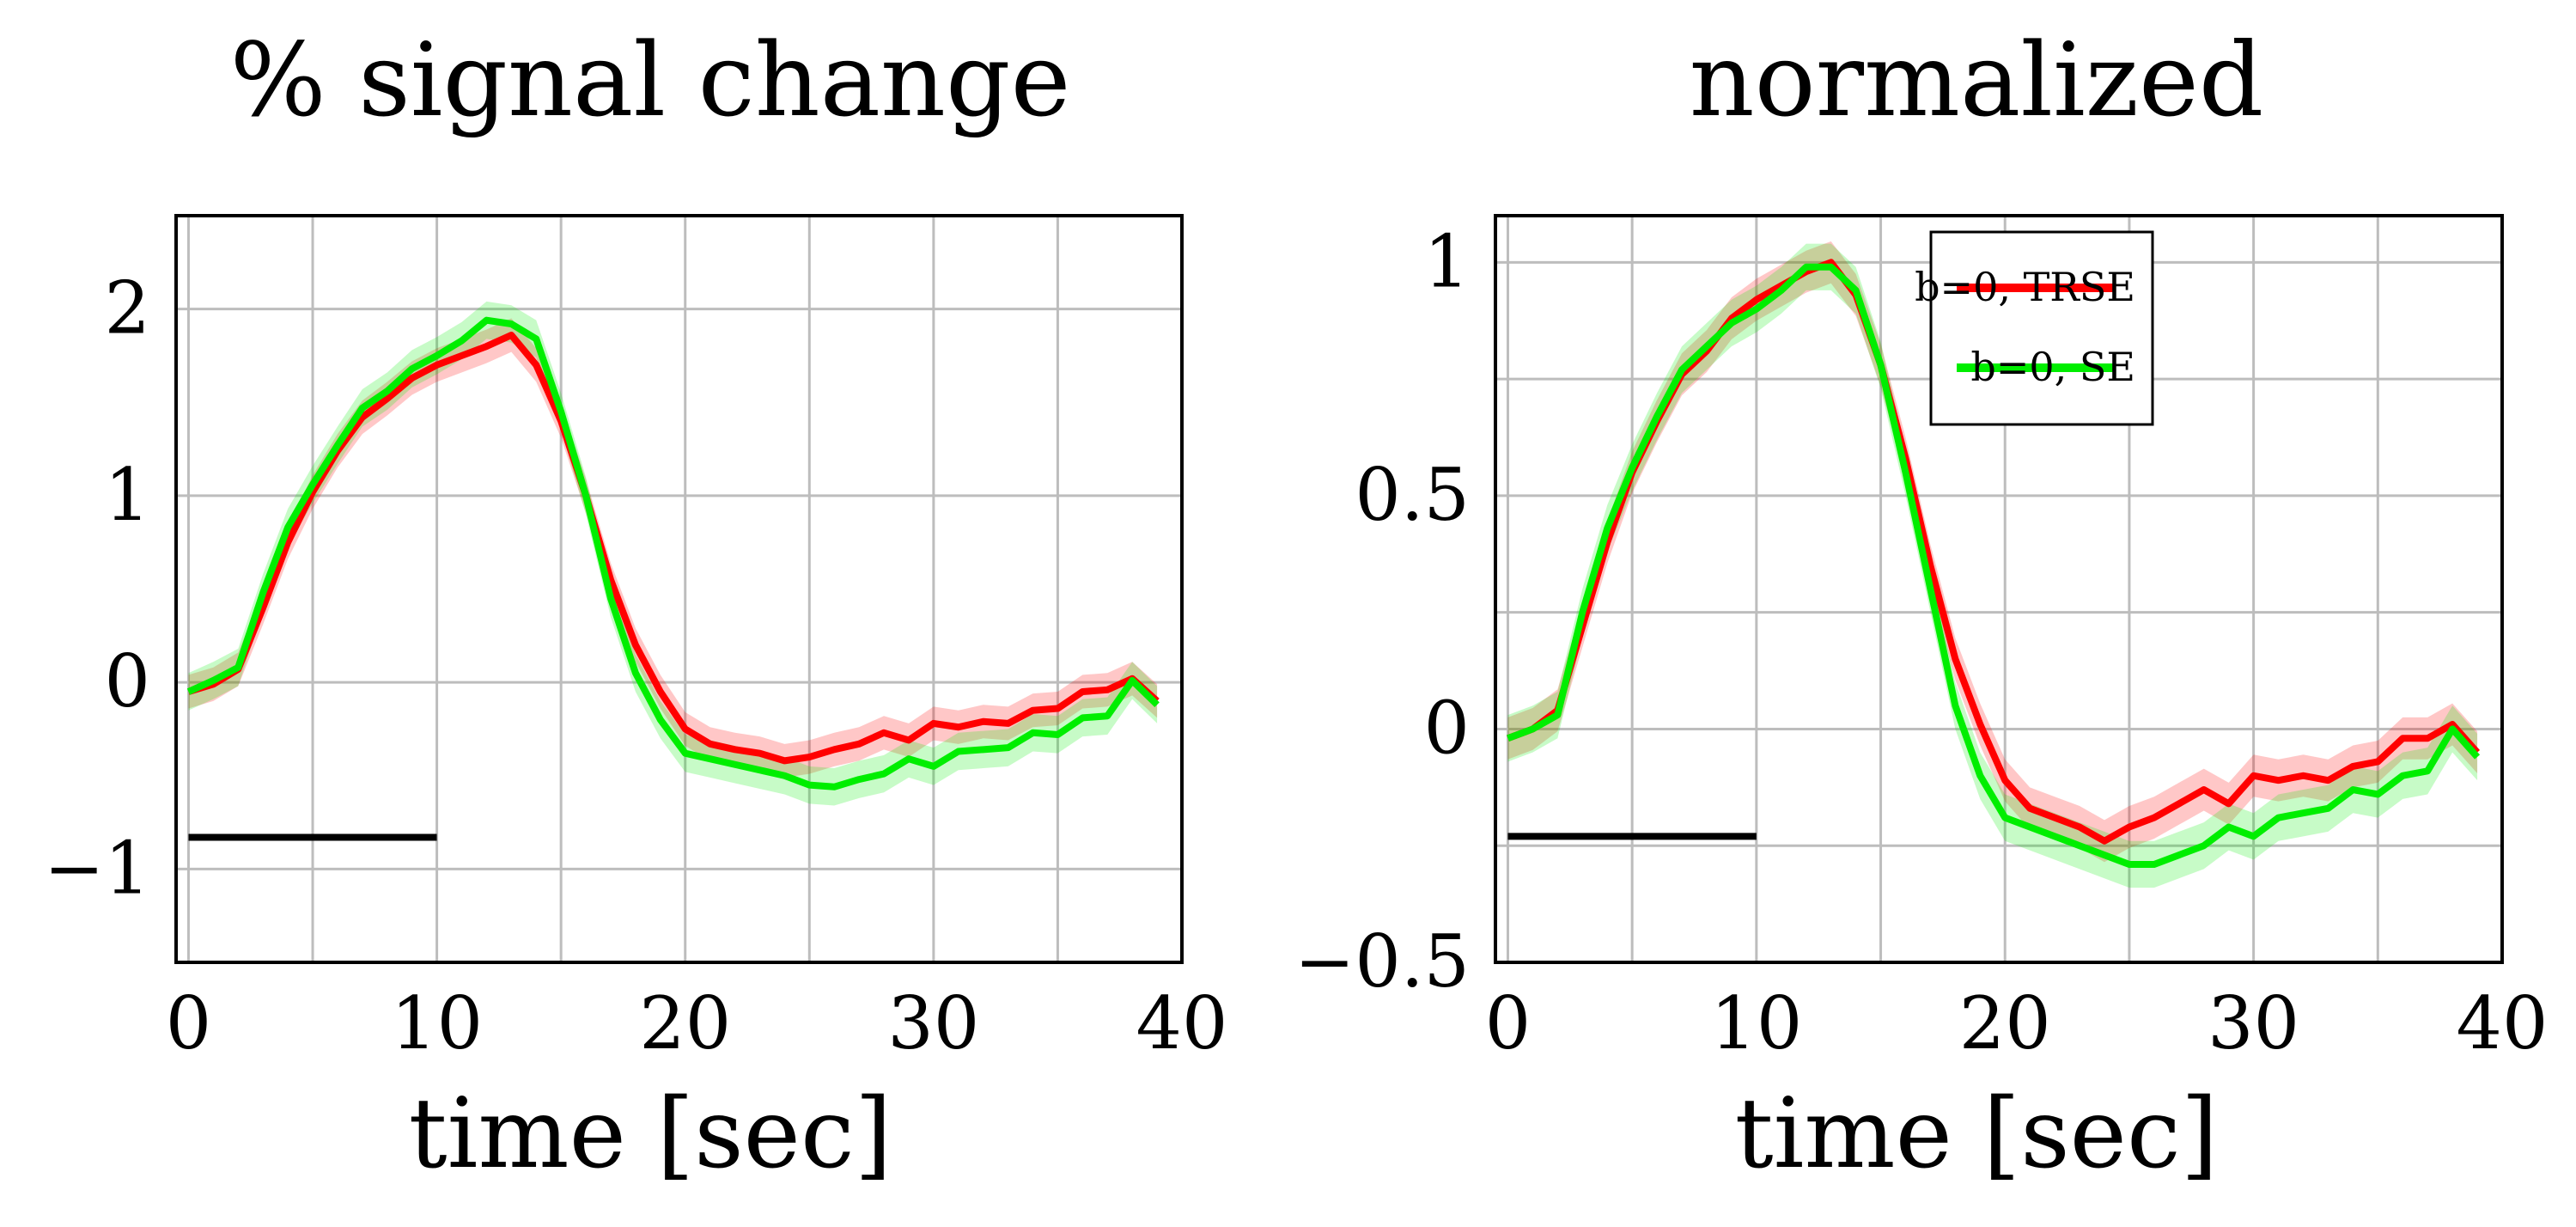 The width and height of the screenshot is (2576, 1227). I want to click on y-tick-label: −1, so click(97, 868).